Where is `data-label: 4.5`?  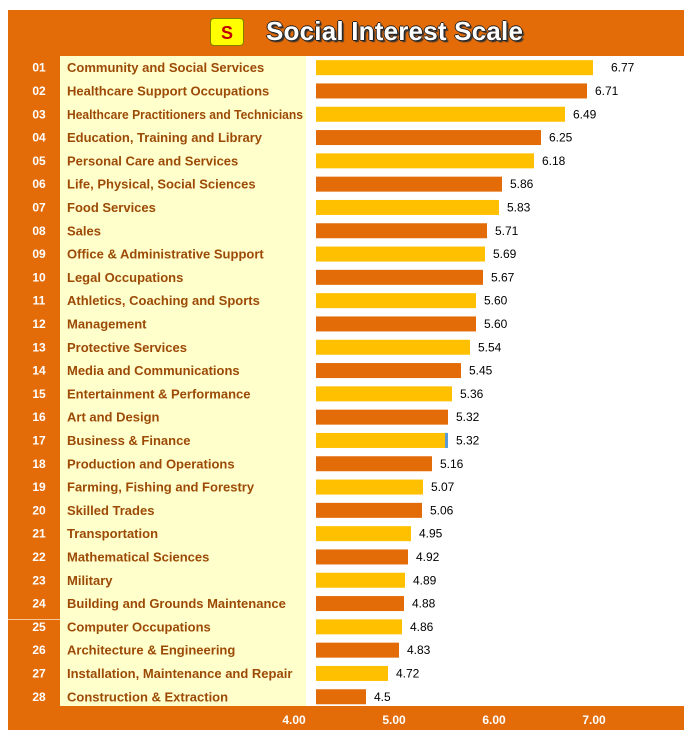 data-label: 4.5 is located at coordinates (382, 697).